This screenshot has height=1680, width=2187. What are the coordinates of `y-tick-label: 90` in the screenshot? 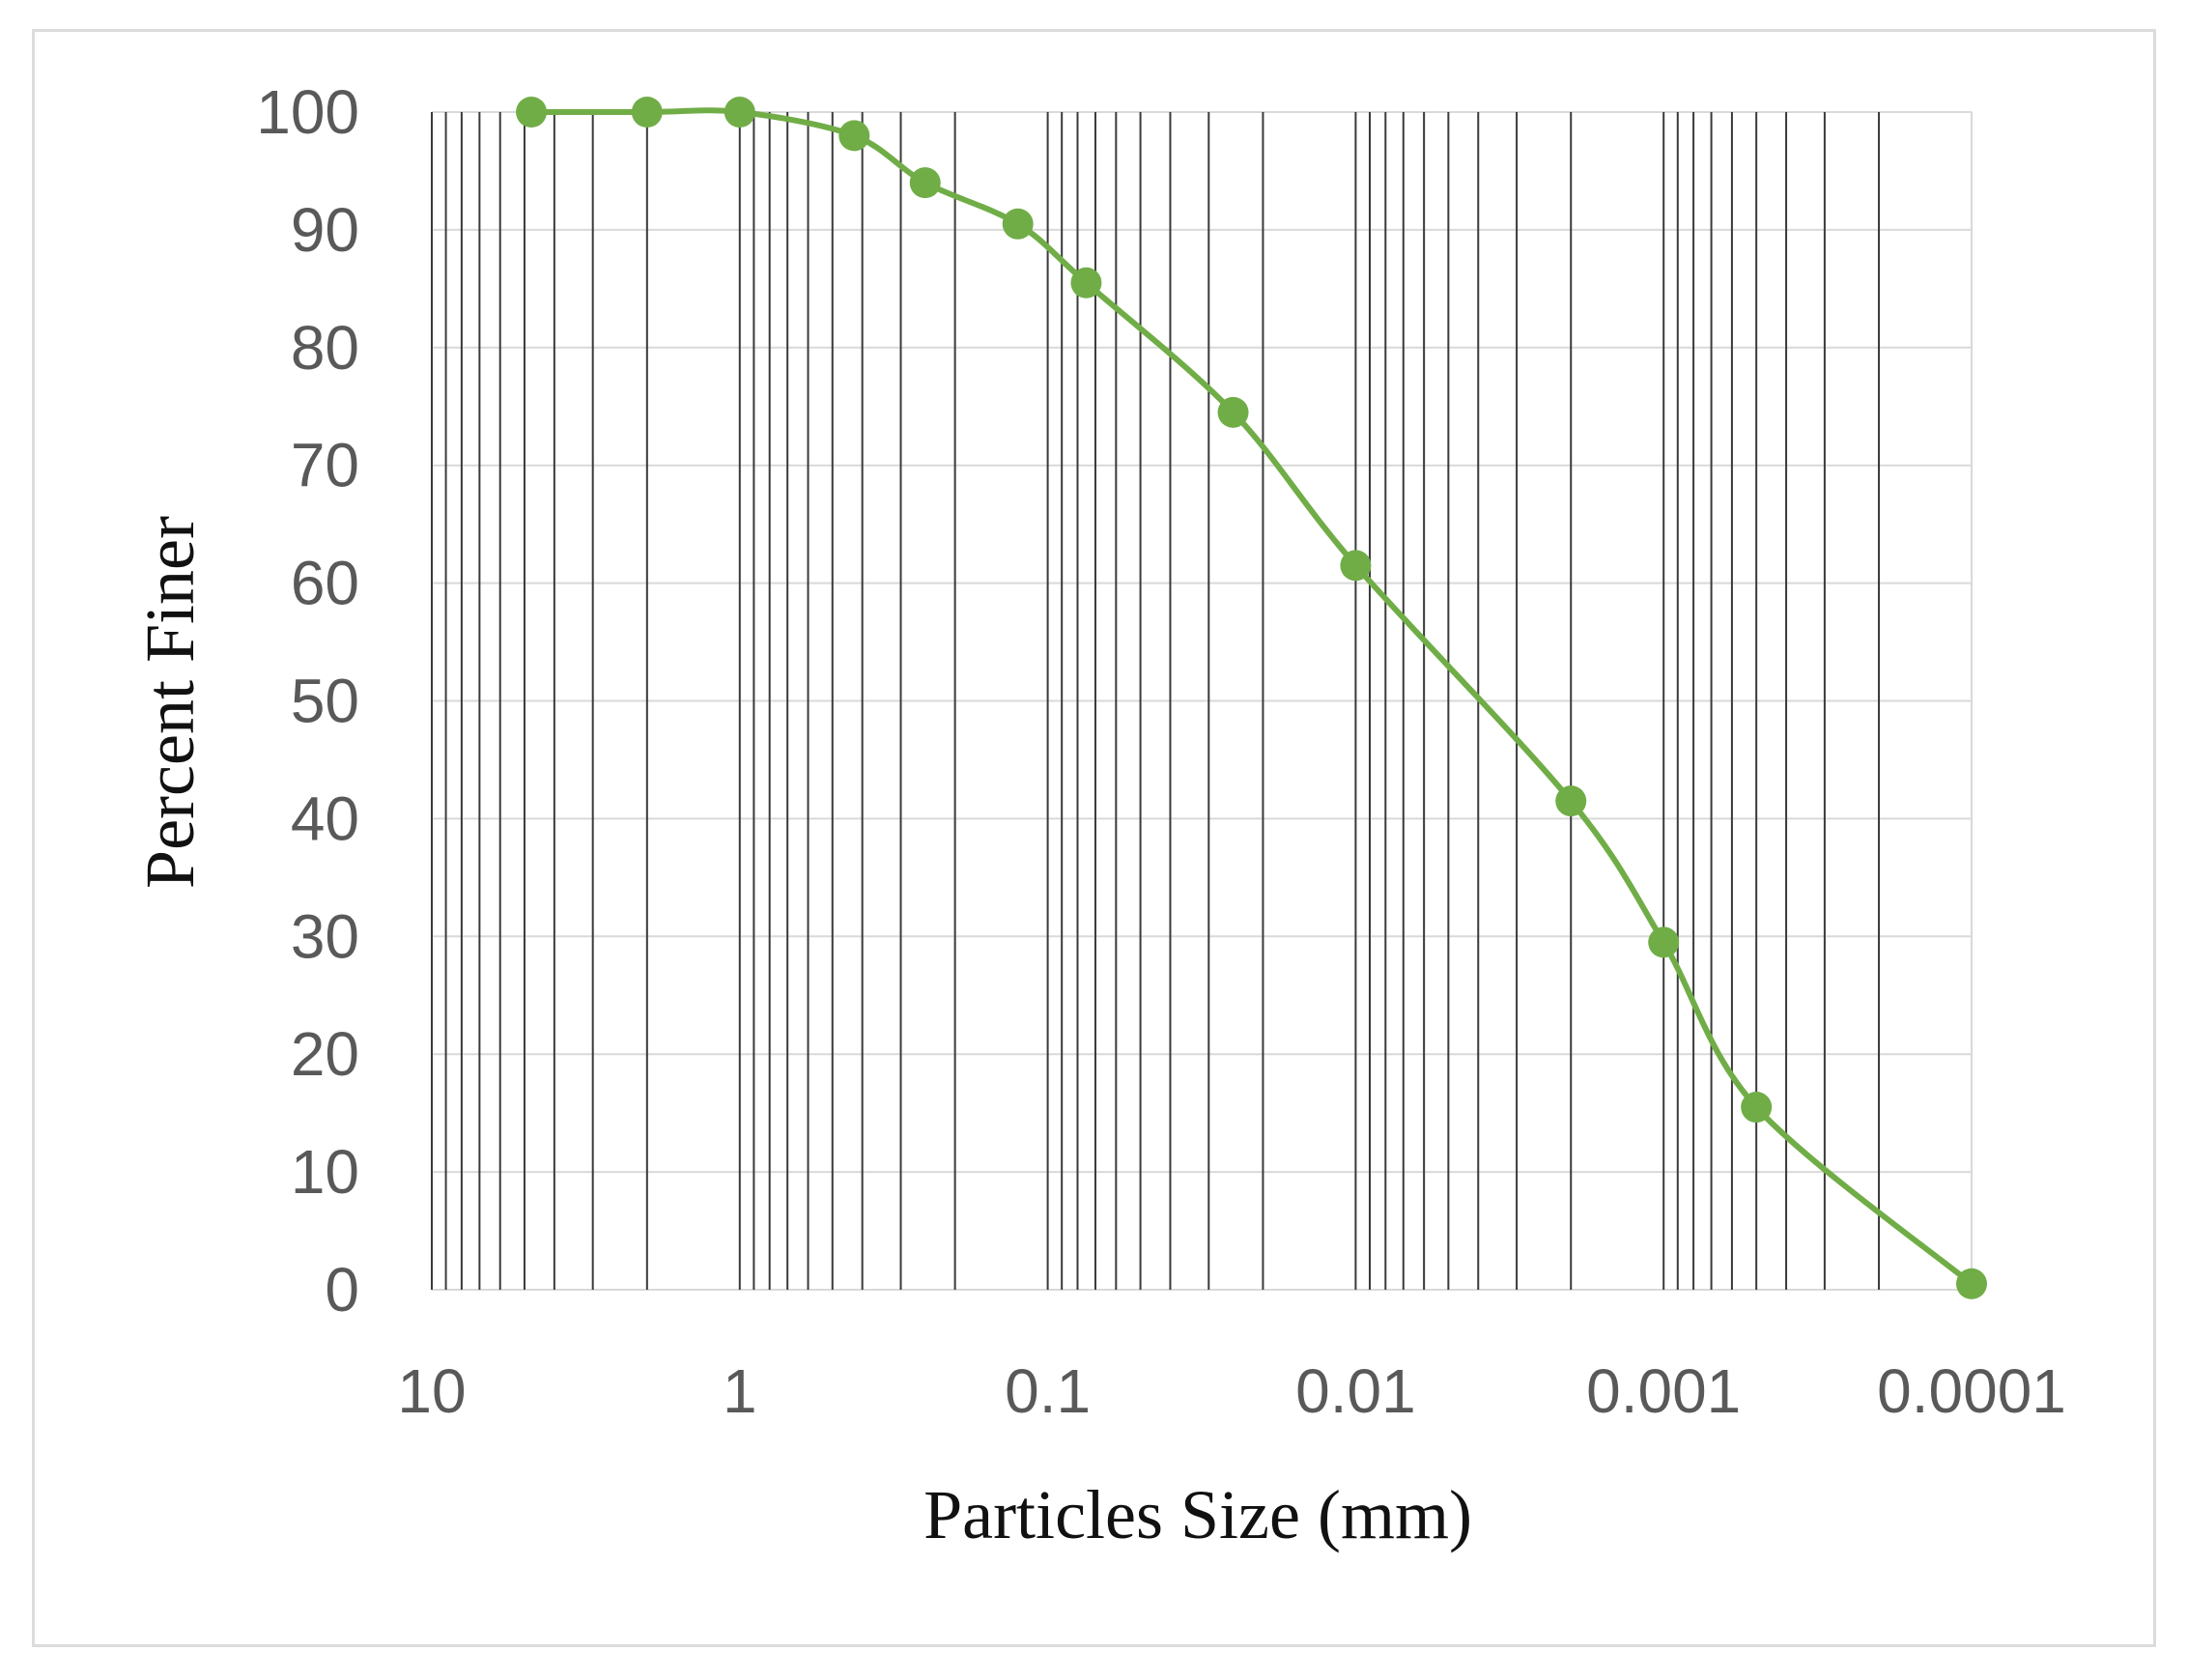 It's located at (325, 230).